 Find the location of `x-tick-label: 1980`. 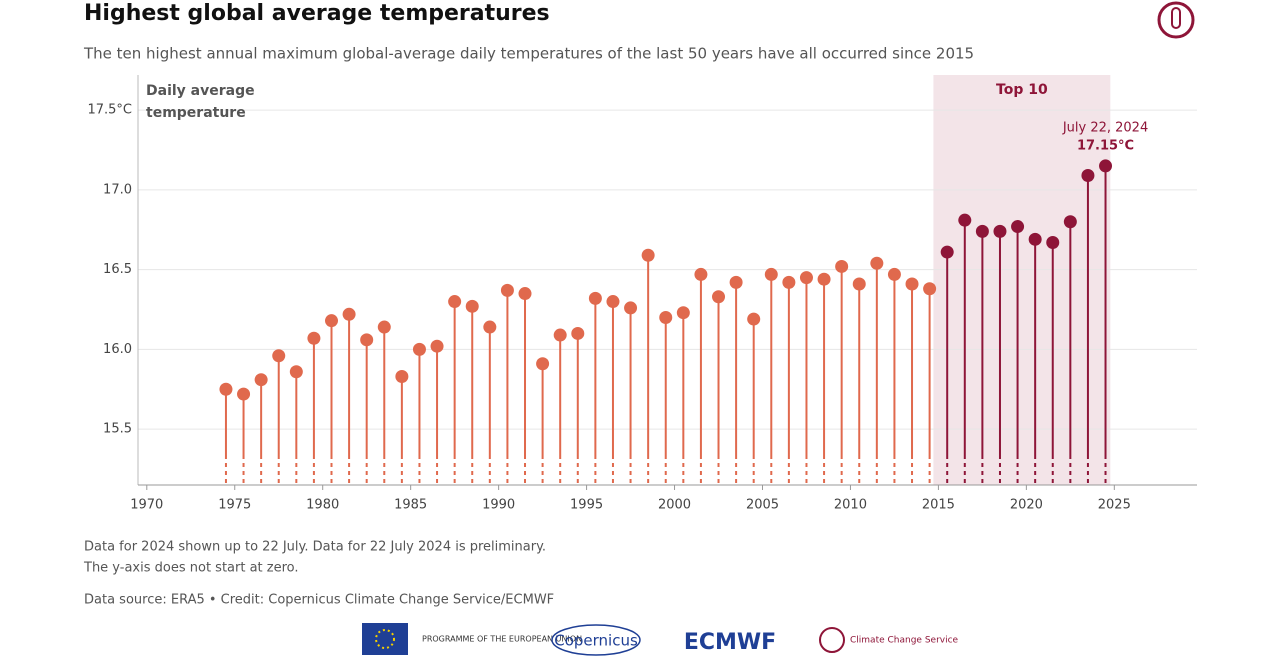

x-tick-label: 1980 is located at coordinates (322, 505).